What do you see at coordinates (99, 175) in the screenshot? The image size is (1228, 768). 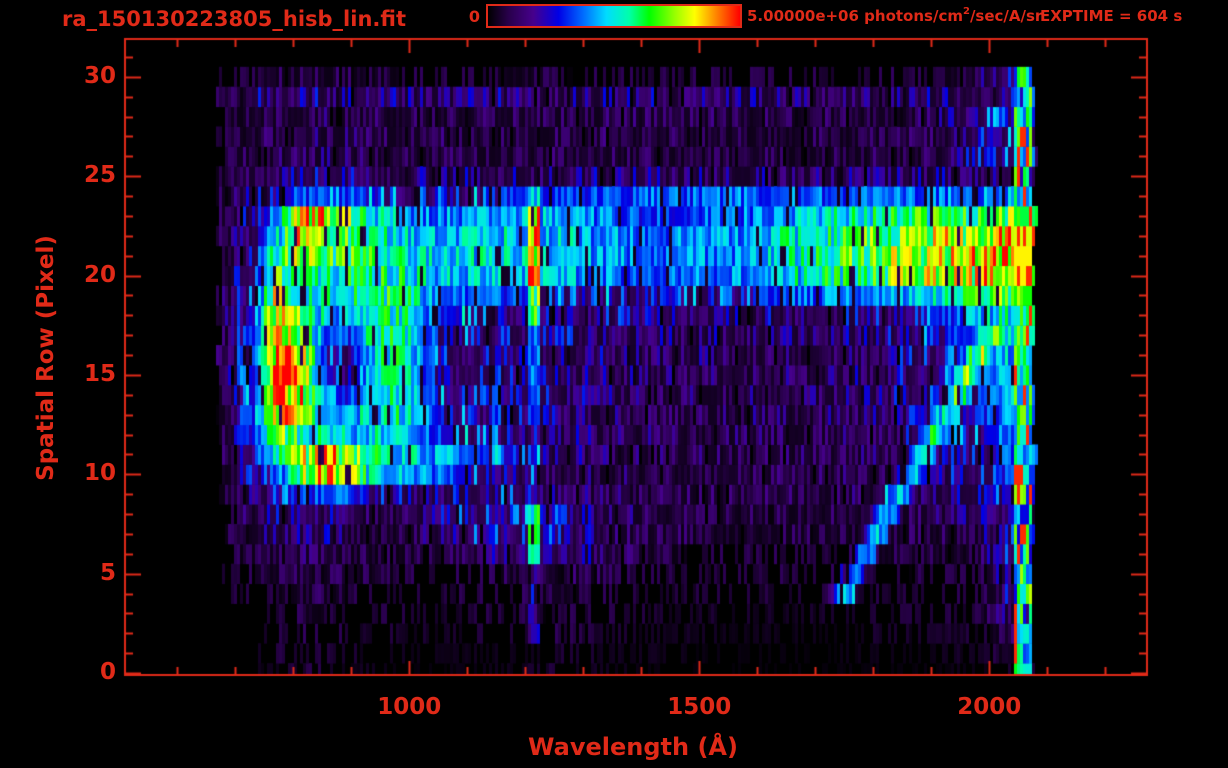 I see `y-tick-label: 25` at bounding box center [99, 175].